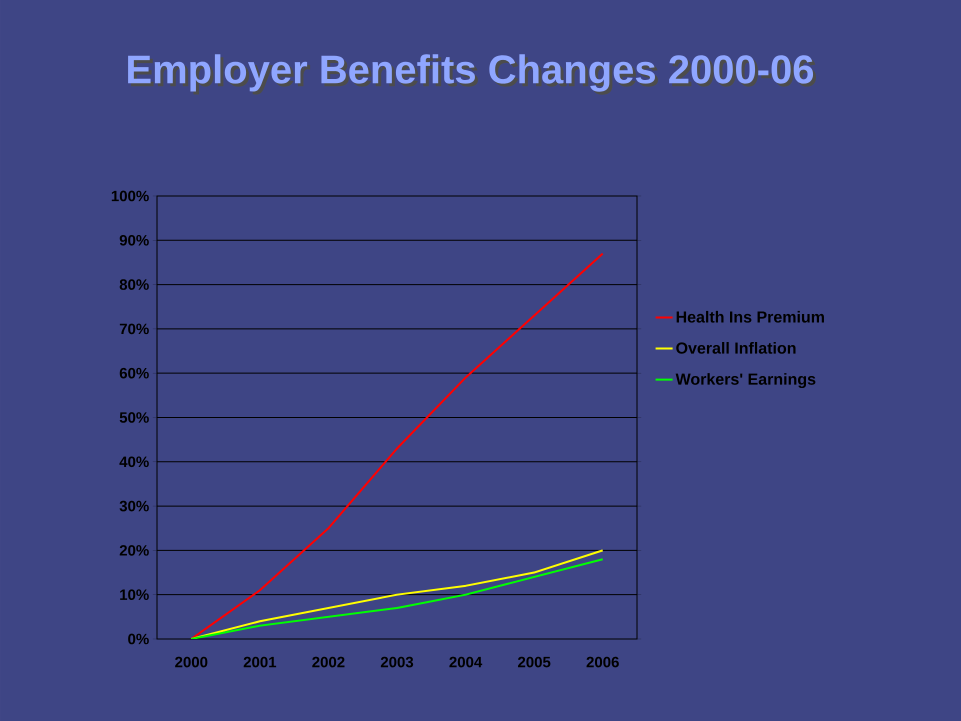 The image size is (961, 721). Describe the element at coordinates (750, 316) in the screenshot. I see `legend-label: Health Ins Premium` at that location.